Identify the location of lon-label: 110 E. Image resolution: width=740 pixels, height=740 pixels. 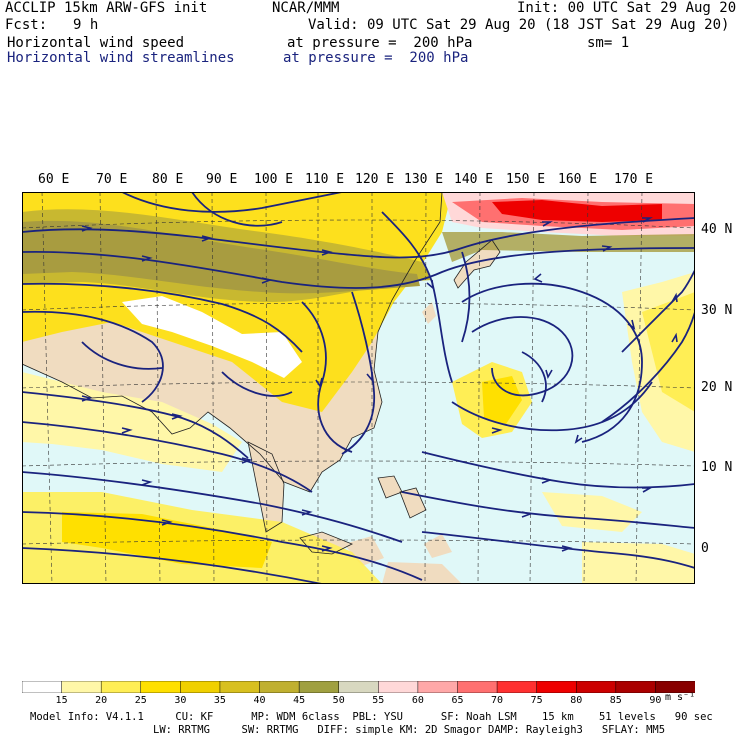
(325, 179).